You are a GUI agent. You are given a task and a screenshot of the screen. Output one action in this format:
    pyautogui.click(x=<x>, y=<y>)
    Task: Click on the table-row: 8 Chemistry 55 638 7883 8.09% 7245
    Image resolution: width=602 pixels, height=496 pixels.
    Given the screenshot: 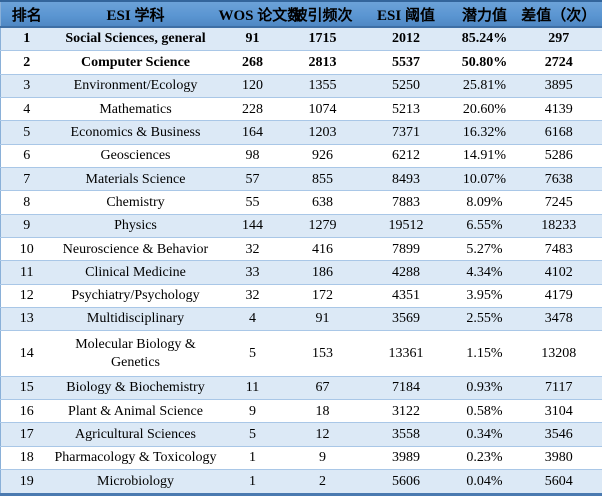 What is the action you would take?
    pyautogui.click(x=301, y=202)
    